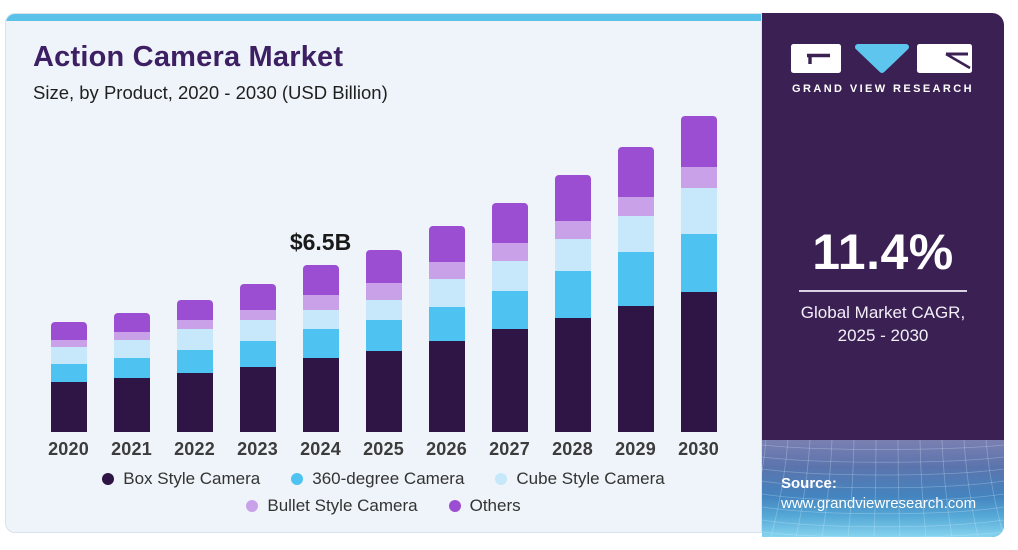 This screenshot has width=1018, height=550. I want to click on x-tick-label: 2028, so click(572, 449).